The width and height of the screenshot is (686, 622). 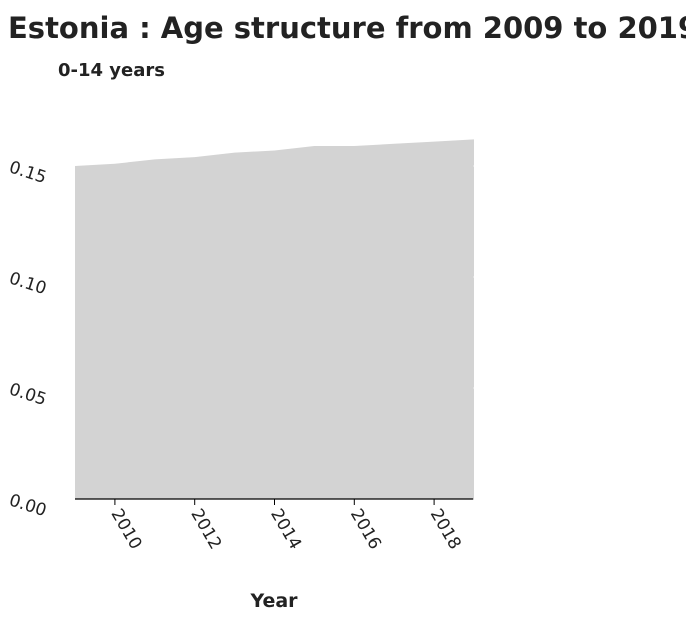 What do you see at coordinates (28, 283) in the screenshot?
I see `y-tick-label: 0.10` at bounding box center [28, 283].